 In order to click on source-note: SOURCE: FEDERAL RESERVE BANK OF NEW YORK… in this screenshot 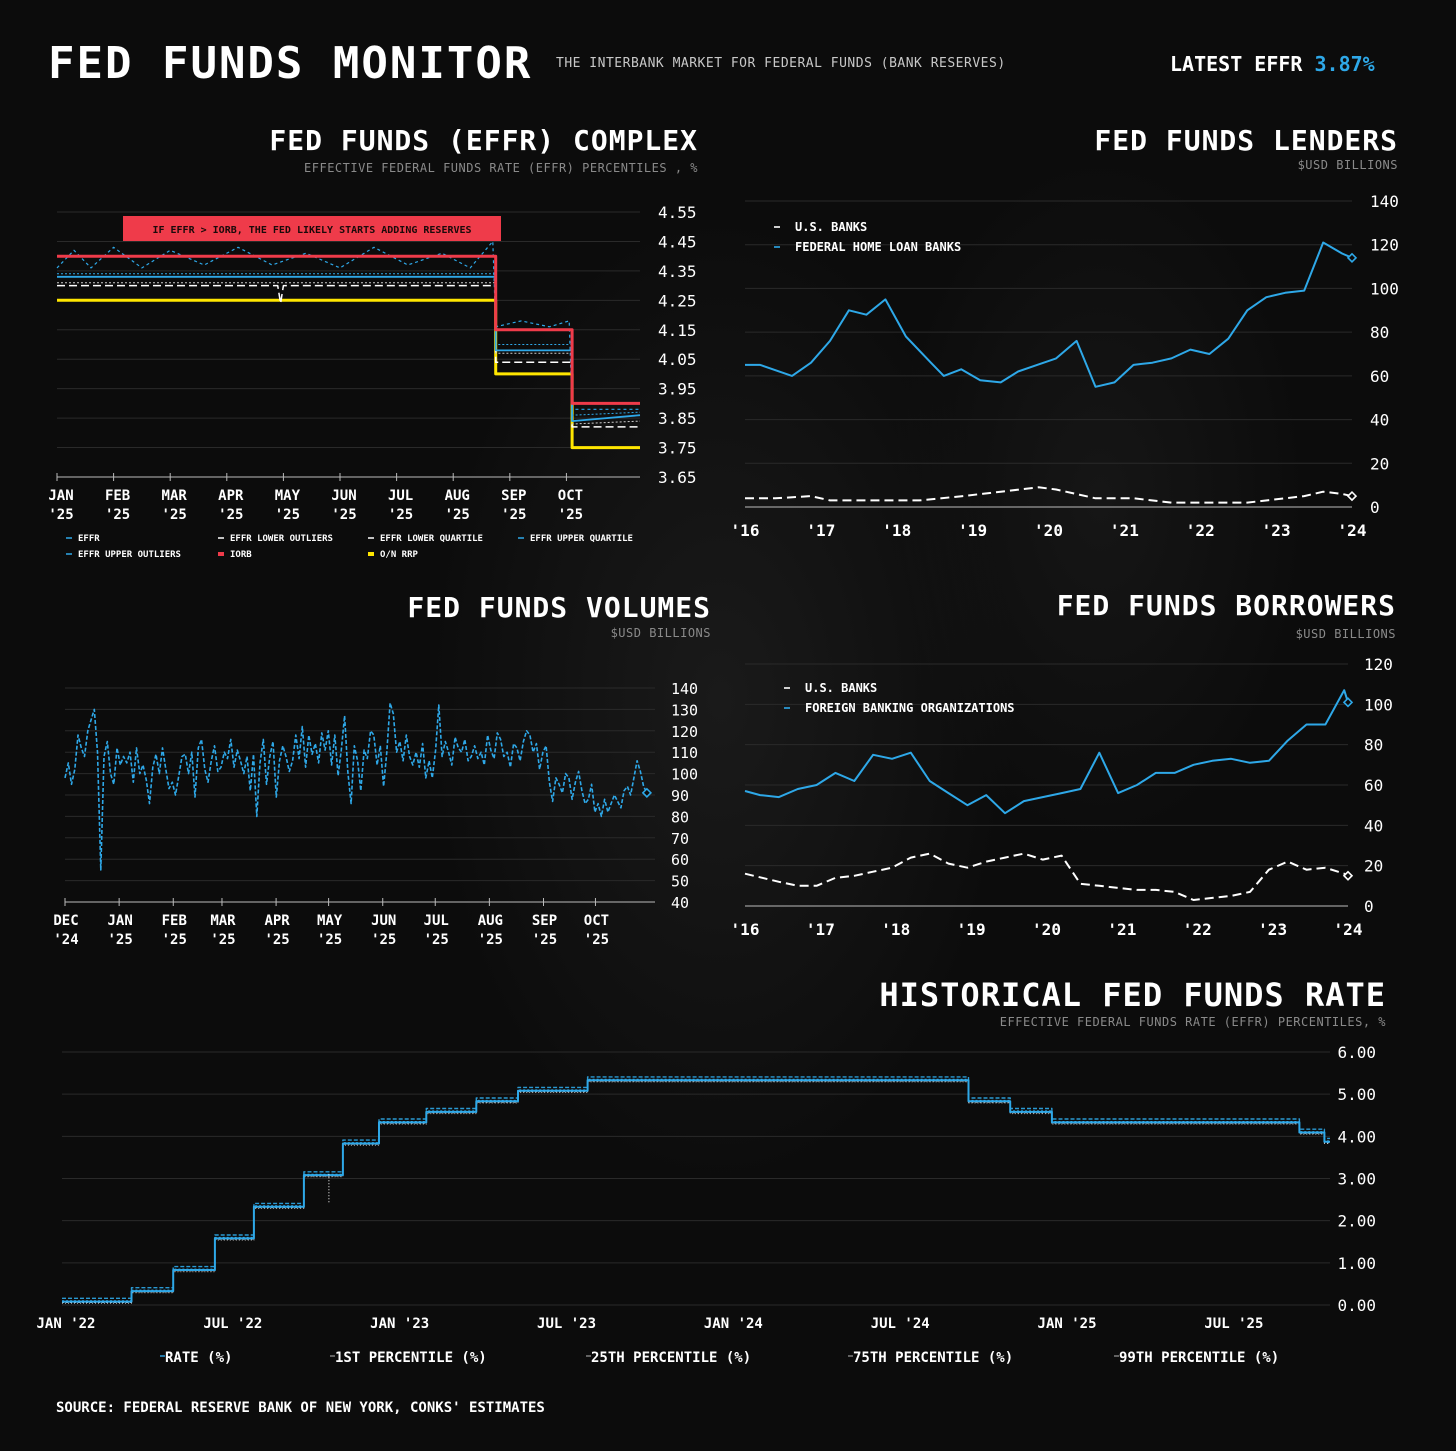, I will do `click(300, 1408)`.